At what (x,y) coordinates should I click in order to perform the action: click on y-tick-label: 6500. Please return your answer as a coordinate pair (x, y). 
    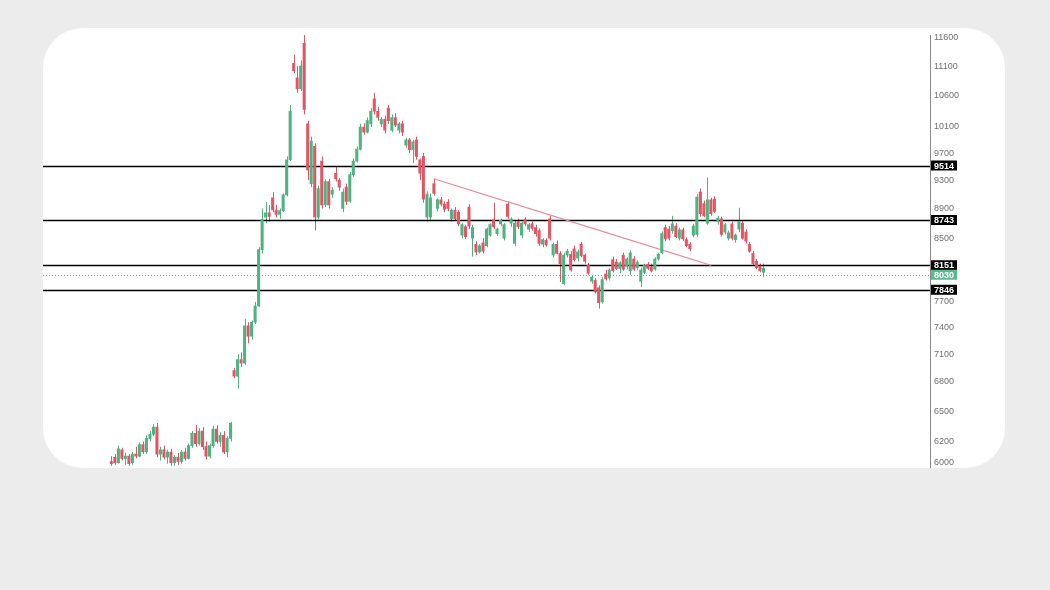
    Looking at the image, I should click on (944, 410).